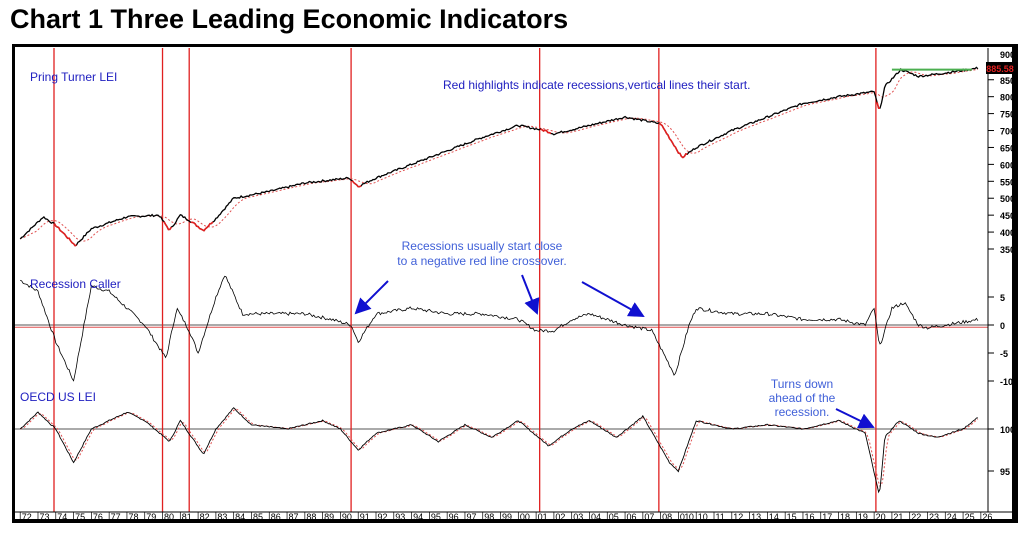  Describe the element at coordinates (1005, 472) in the screenshot. I see `y-tick-label: 95` at that location.